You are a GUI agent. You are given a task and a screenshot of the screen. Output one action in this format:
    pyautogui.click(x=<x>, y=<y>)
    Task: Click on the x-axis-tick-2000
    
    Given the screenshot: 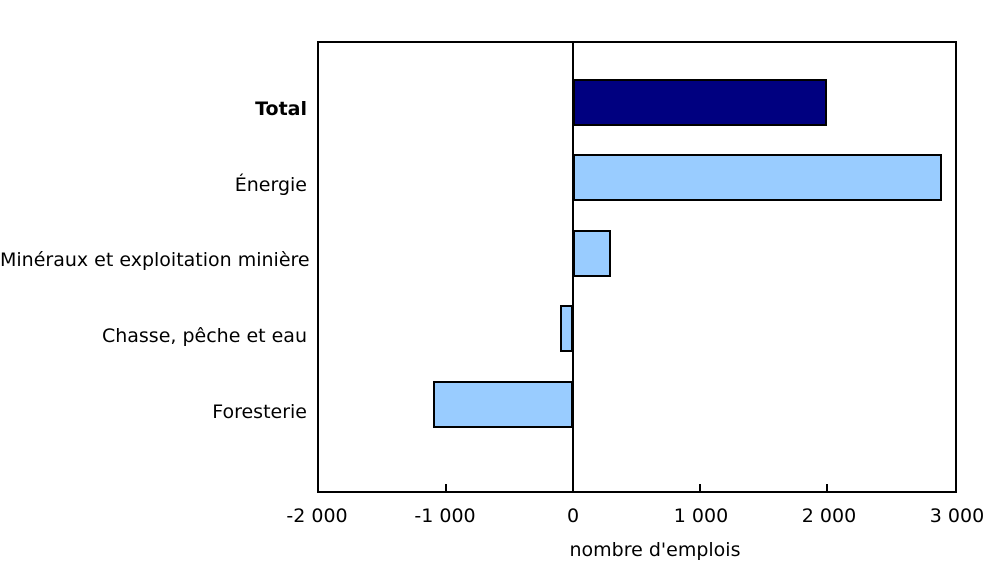 What is the action you would take?
    pyautogui.click(x=827, y=487)
    